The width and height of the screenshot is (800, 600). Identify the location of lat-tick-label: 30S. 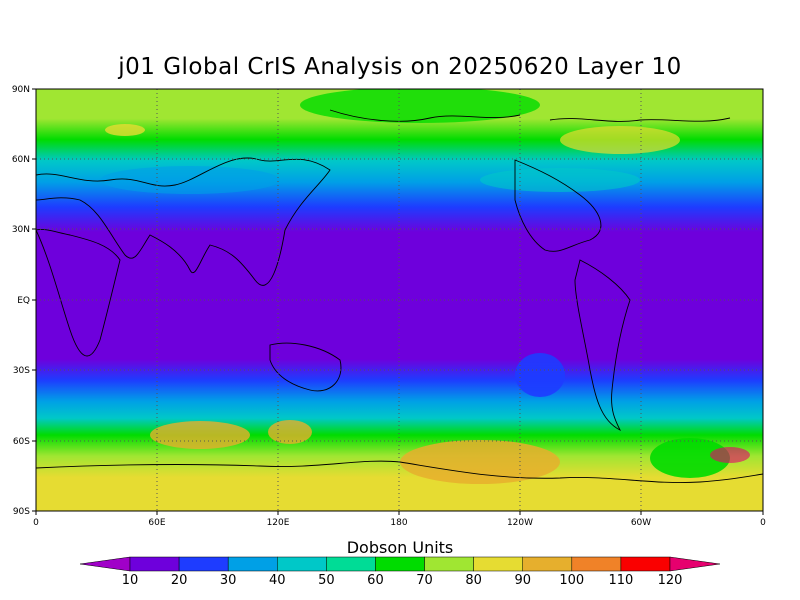
(21, 371).